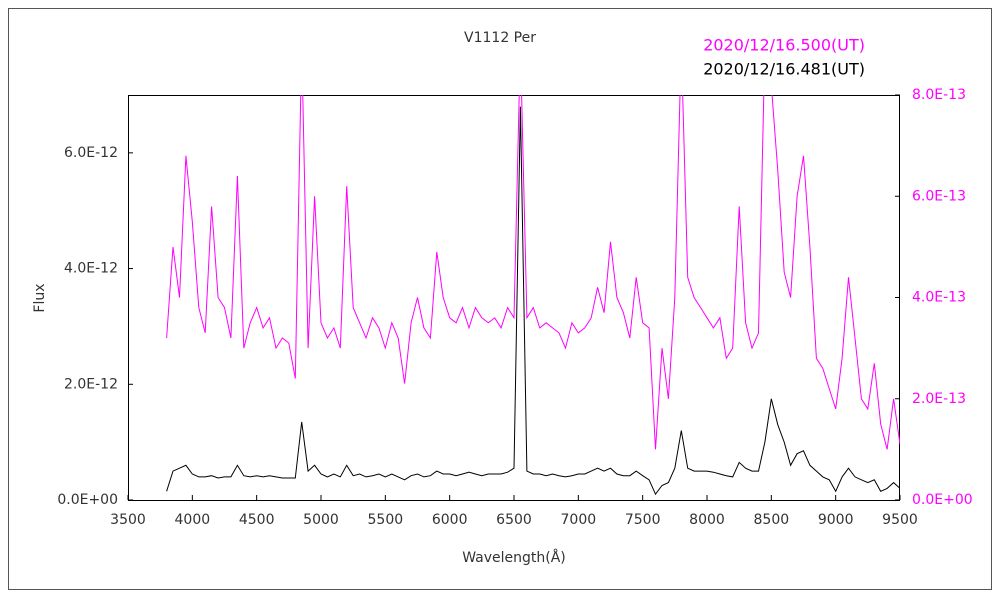 The height and width of the screenshot is (604, 1000). Describe the element at coordinates (500, 38) in the screenshot. I see `chart-title: V1112 Per` at that location.